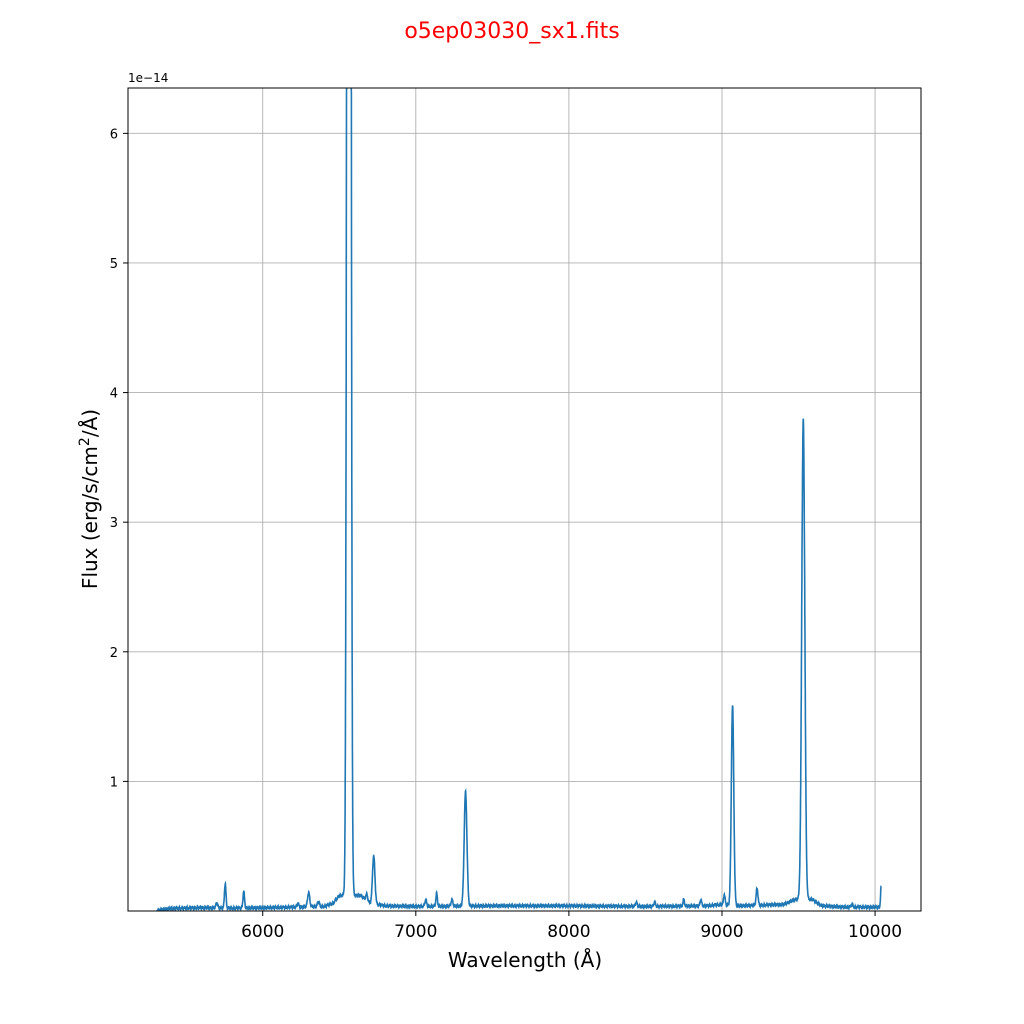 Image resolution: width=1024 pixels, height=1024 pixels. I want to click on x-tick-label: 9000, so click(721, 932).